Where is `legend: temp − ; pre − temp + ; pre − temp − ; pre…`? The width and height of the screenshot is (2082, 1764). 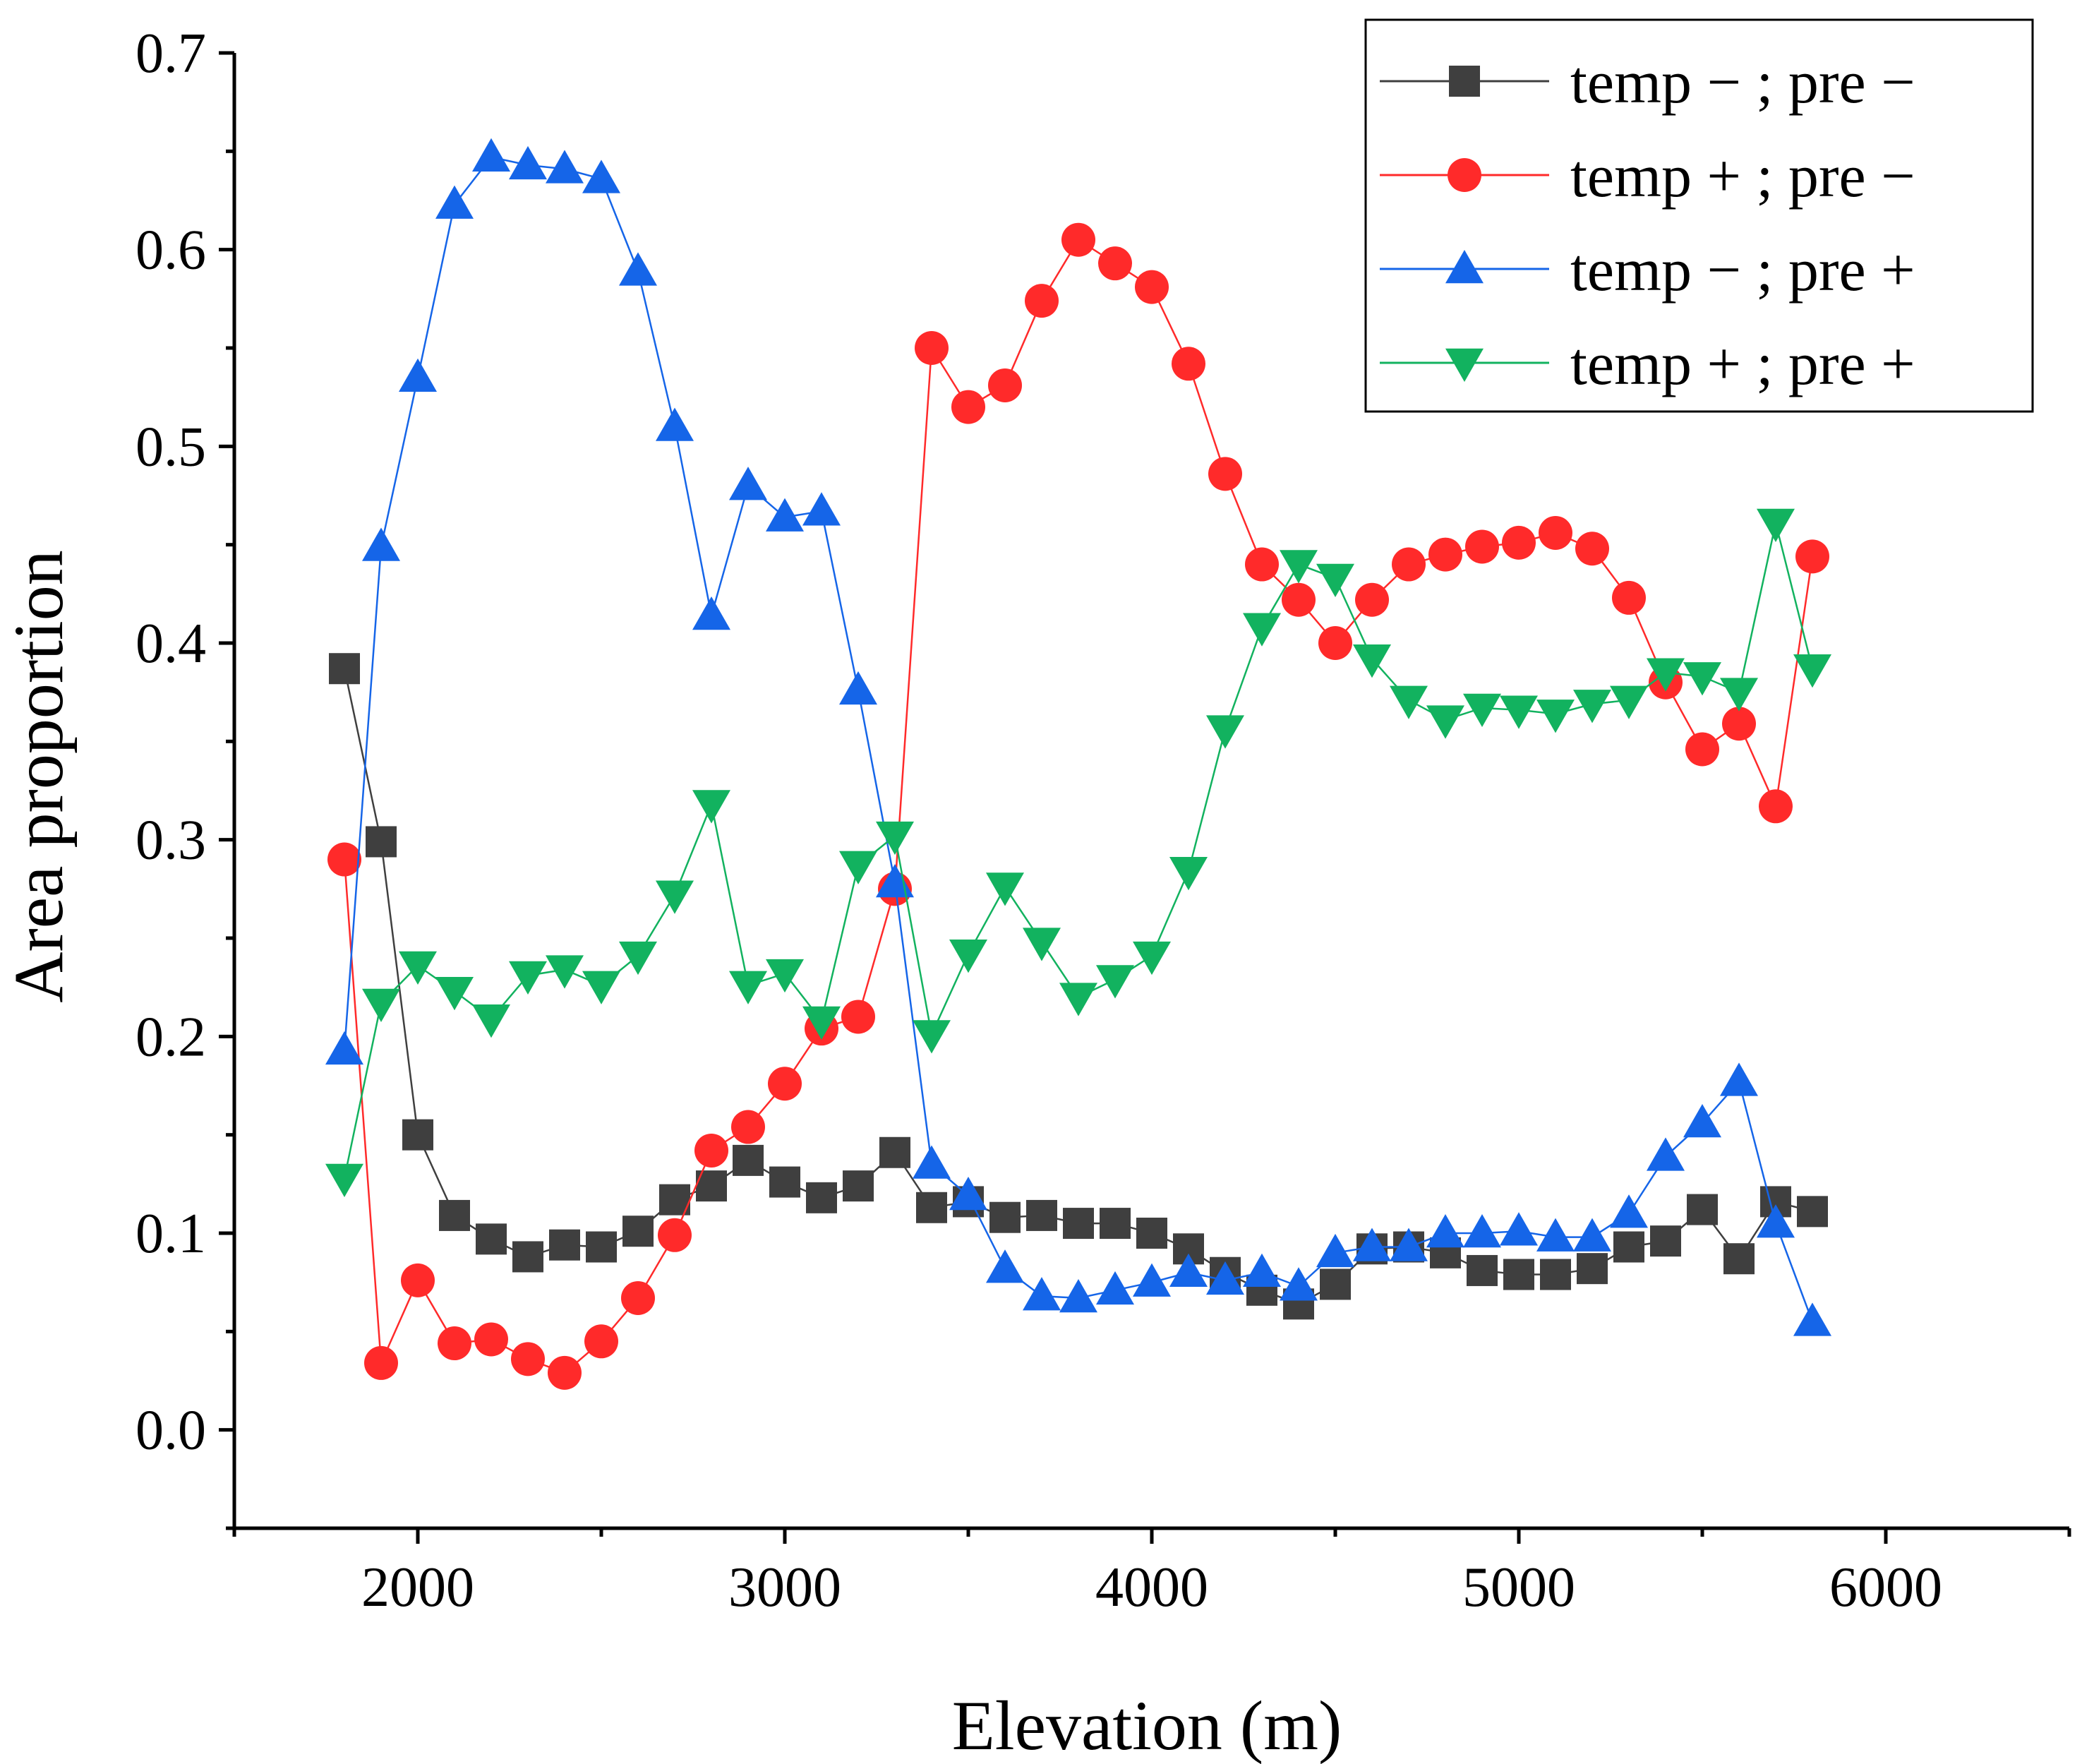
legend: temp − ; pre − temp + ; pre − temp − ; pre… is located at coordinates (1699, 216).